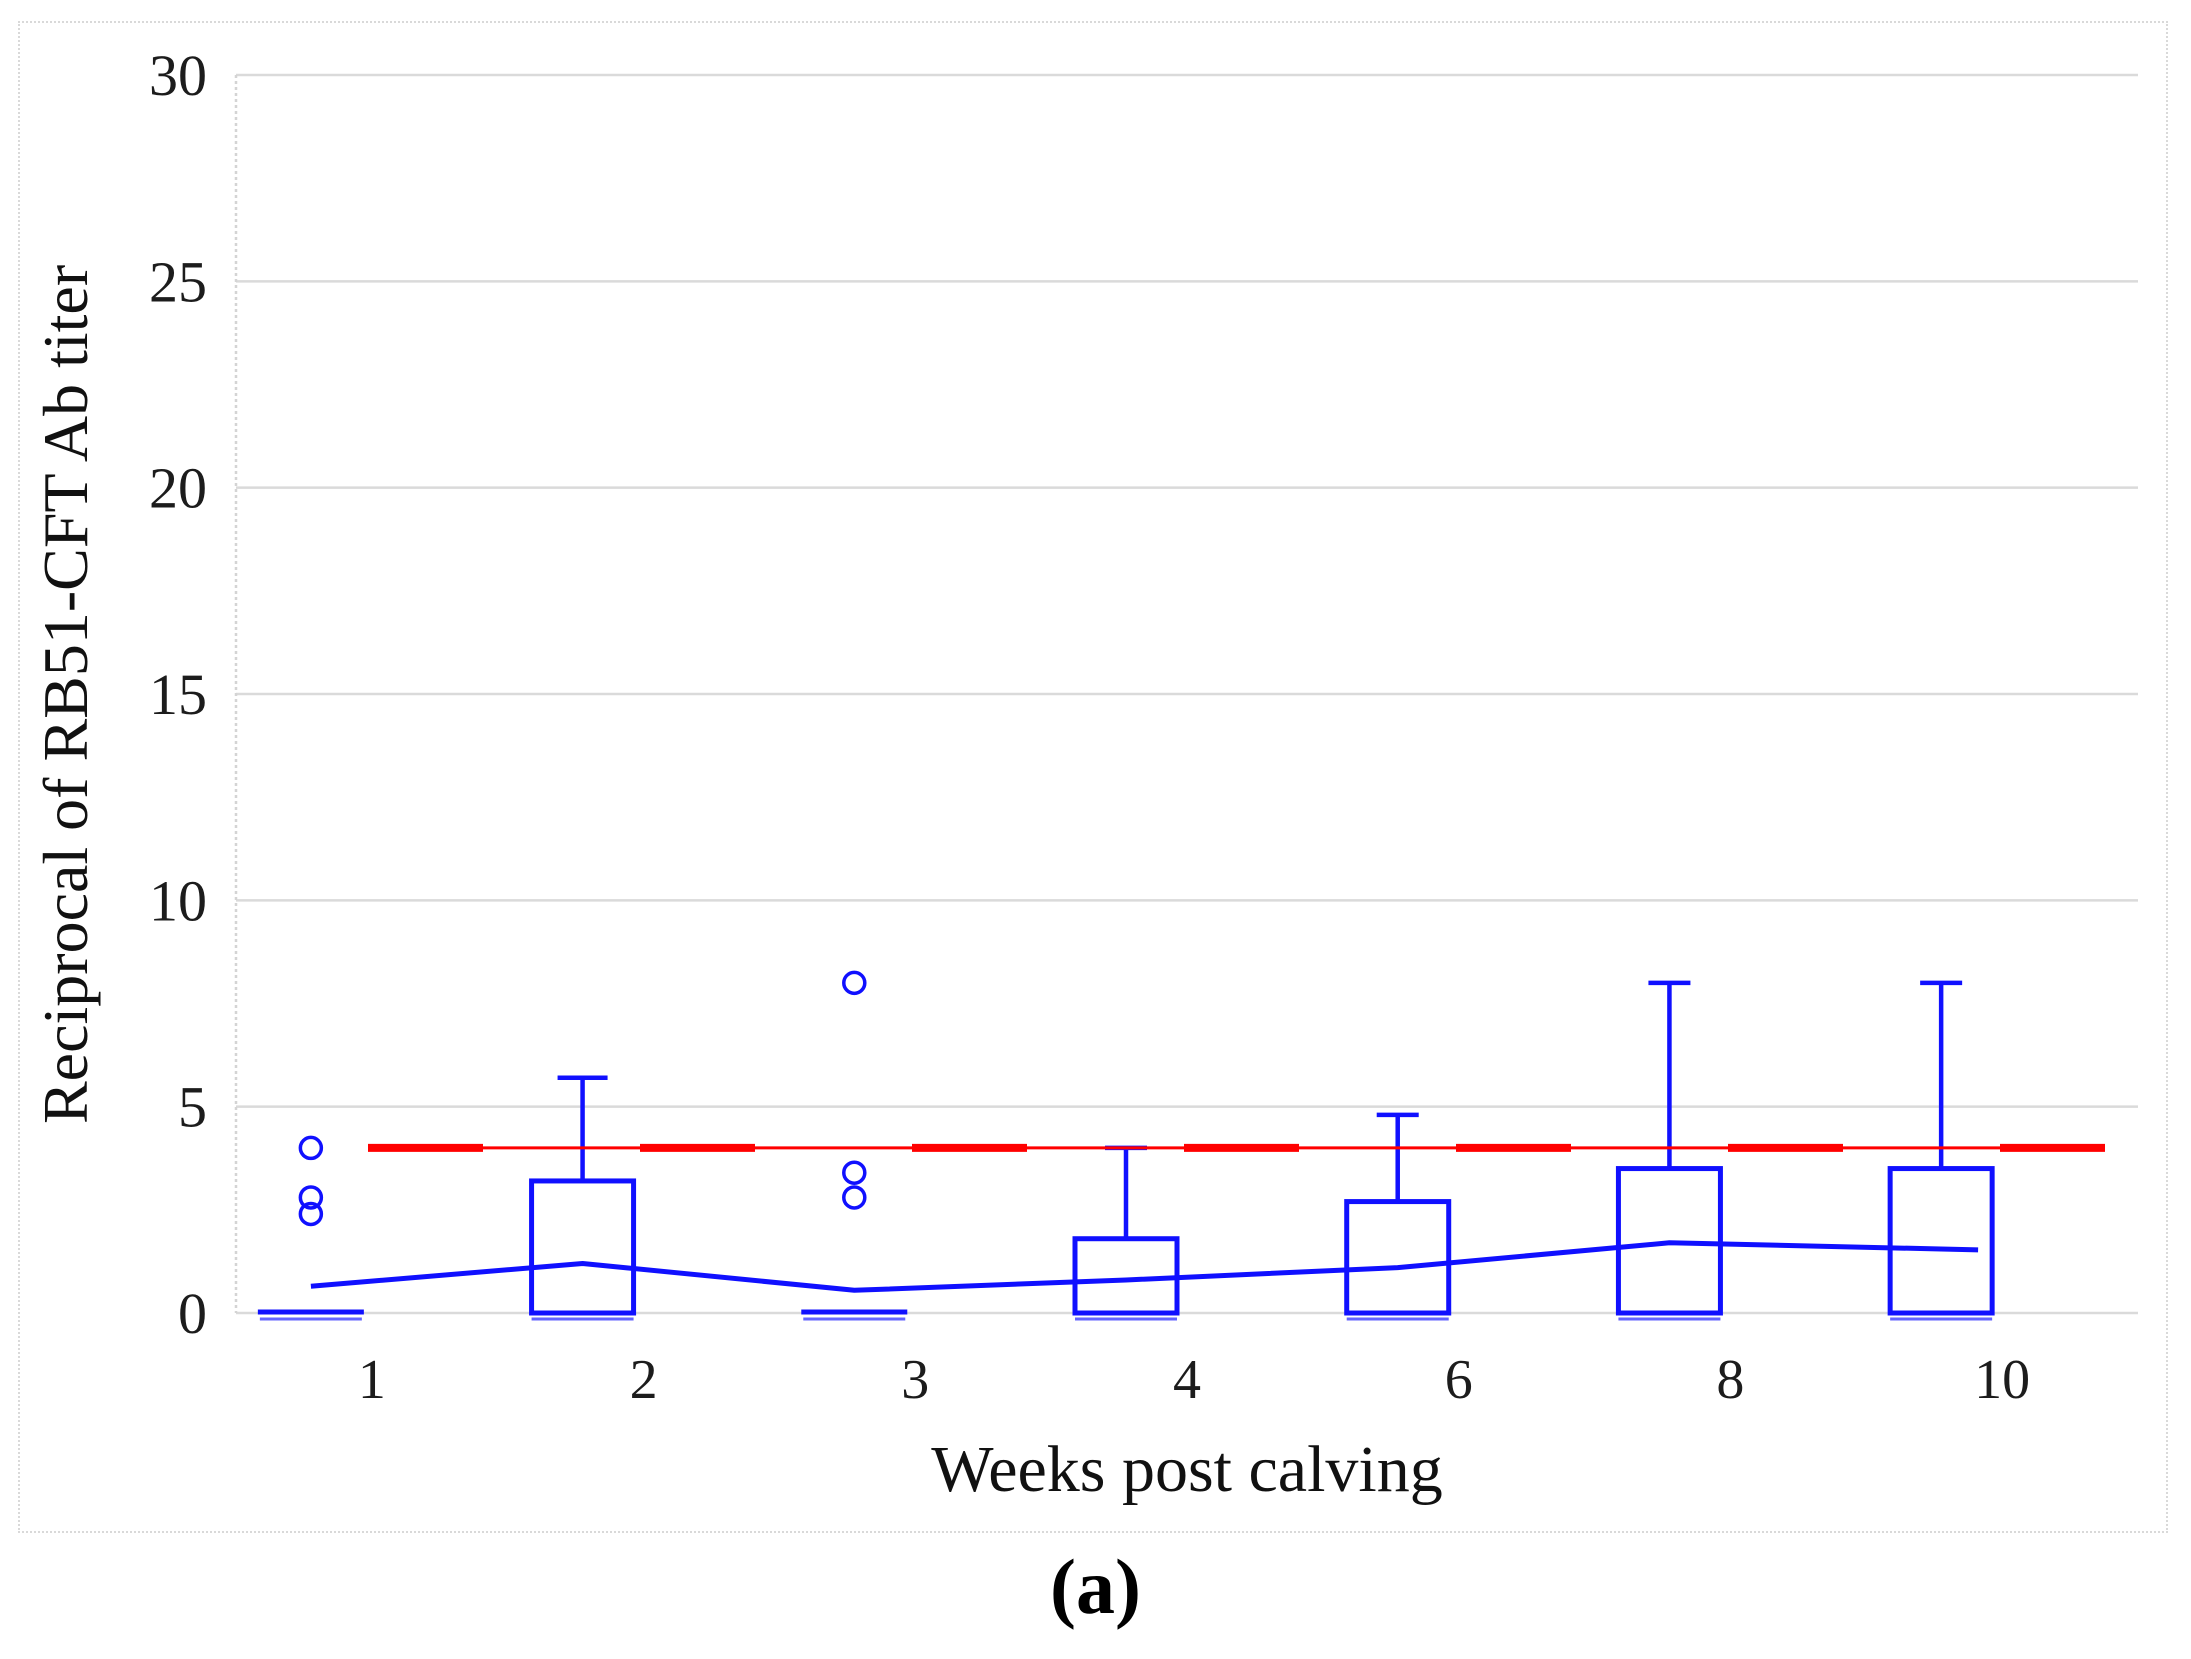  Describe the element at coordinates (178, 488) in the screenshot. I see `y-tick-label: 20` at that location.